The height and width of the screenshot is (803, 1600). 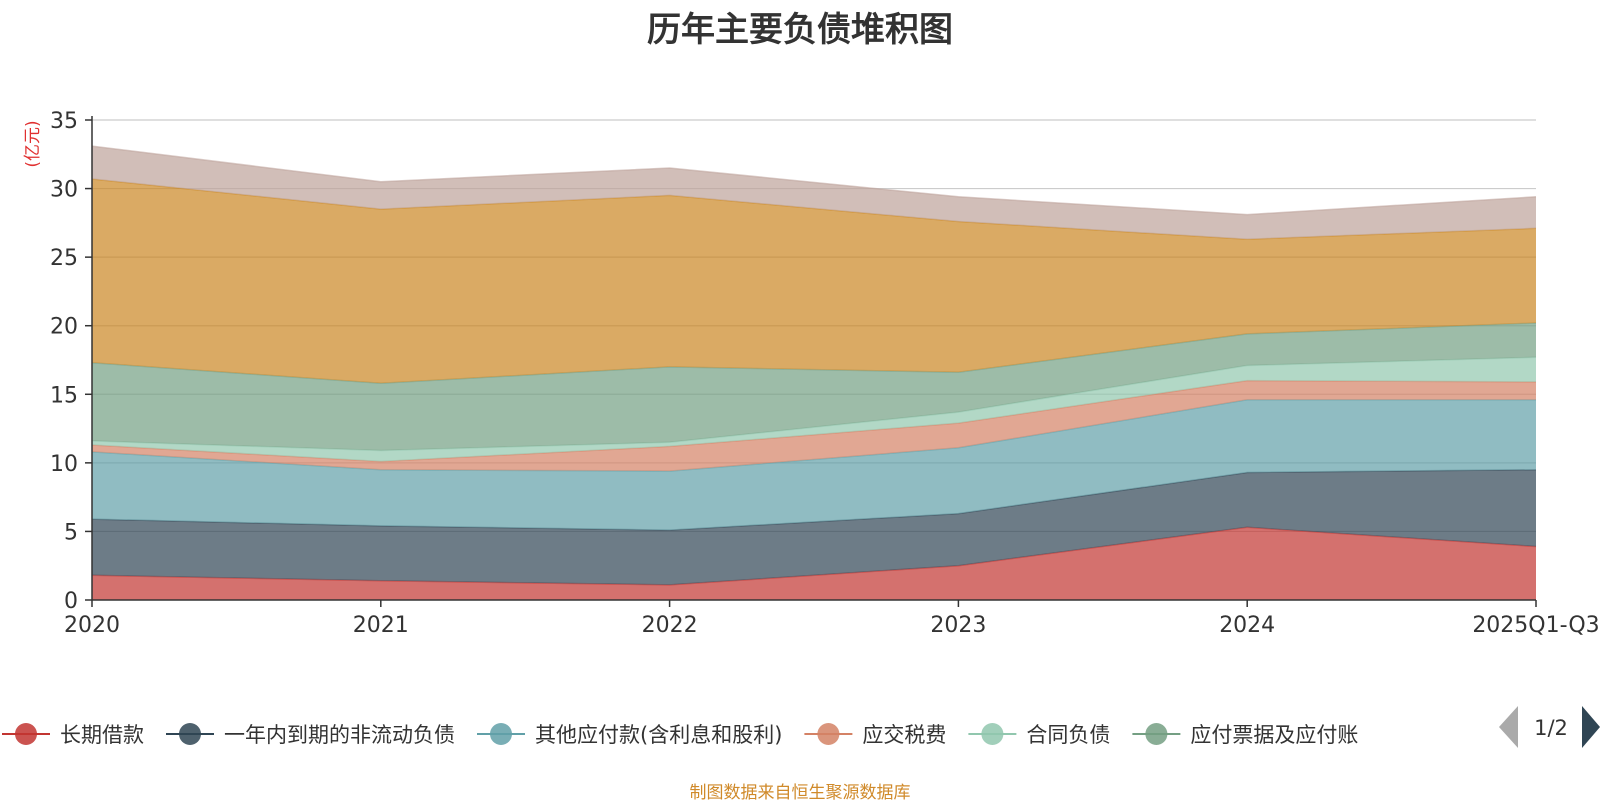 I want to click on x-tick-label: 2021, so click(x=381, y=625).